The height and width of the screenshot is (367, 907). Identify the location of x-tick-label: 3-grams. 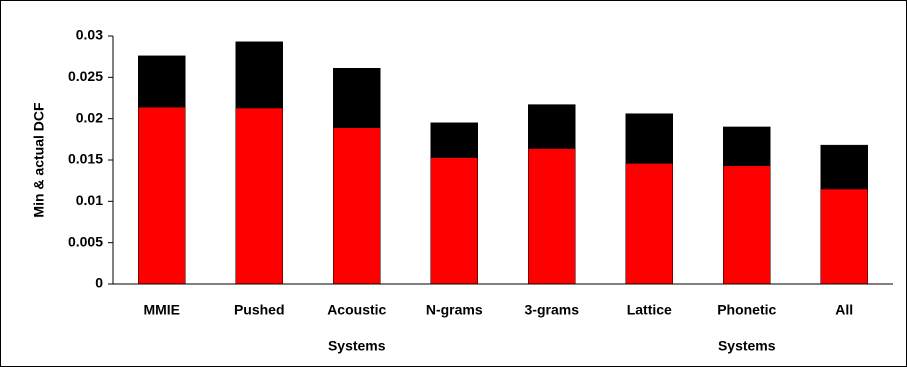
(552, 310).